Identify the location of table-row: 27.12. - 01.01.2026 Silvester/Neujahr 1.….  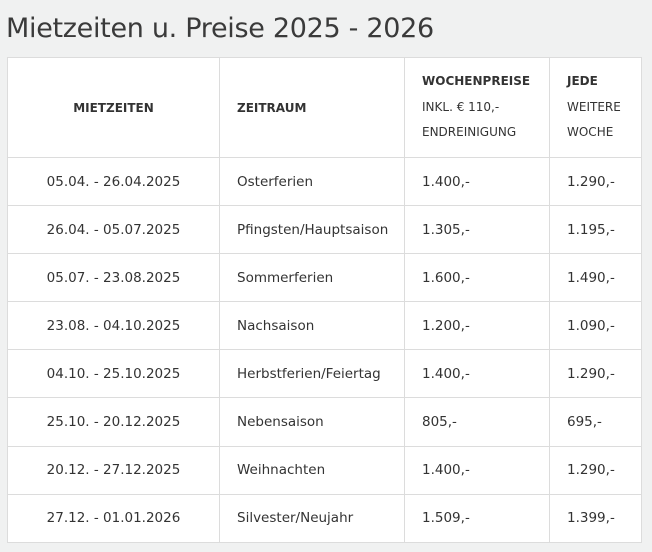
(324, 518).